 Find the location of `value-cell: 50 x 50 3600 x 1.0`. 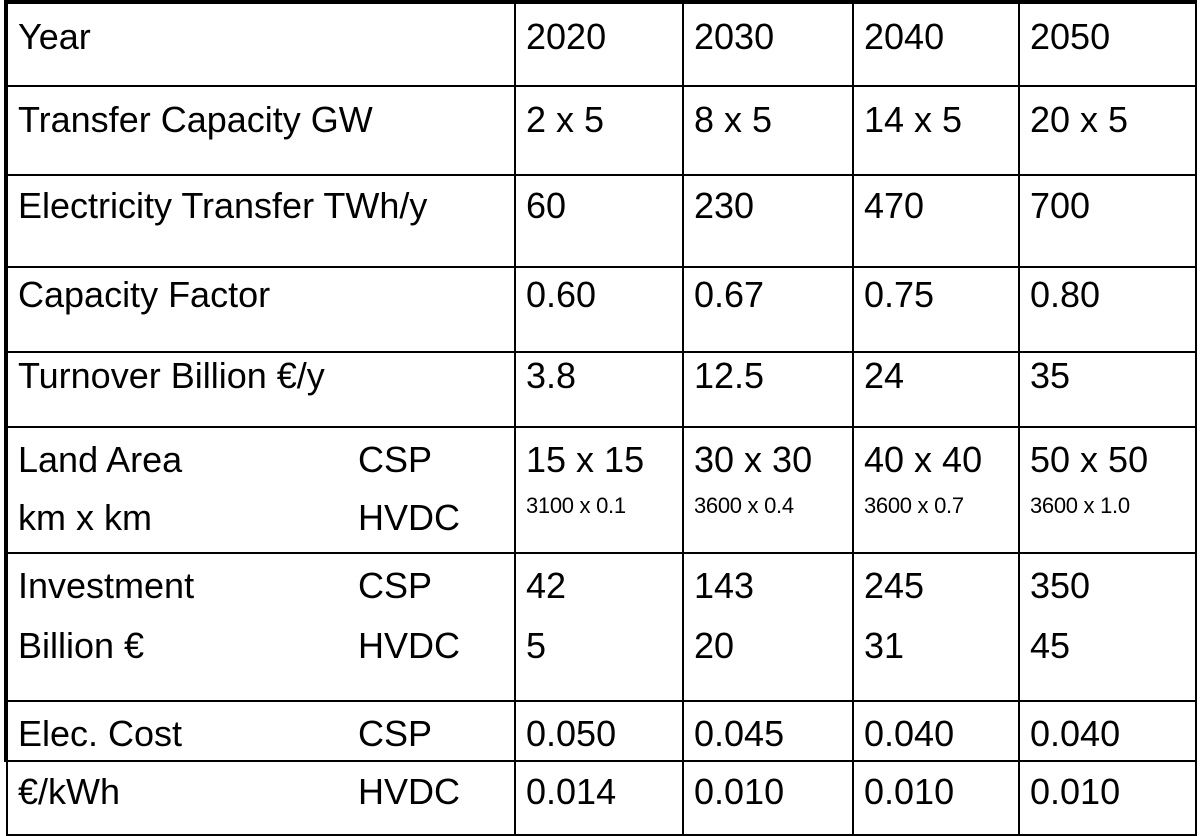

value-cell: 50 x 50 3600 x 1.0 is located at coordinates (1107, 490).